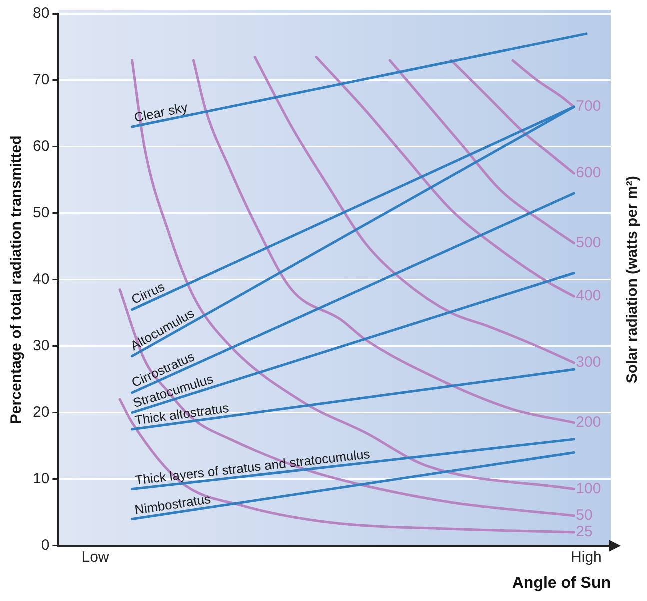 The width and height of the screenshot is (647, 601). Describe the element at coordinates (253, 467) in the screenshot. I see `text: Thick layers of stratus and stratocumulus` at that location.